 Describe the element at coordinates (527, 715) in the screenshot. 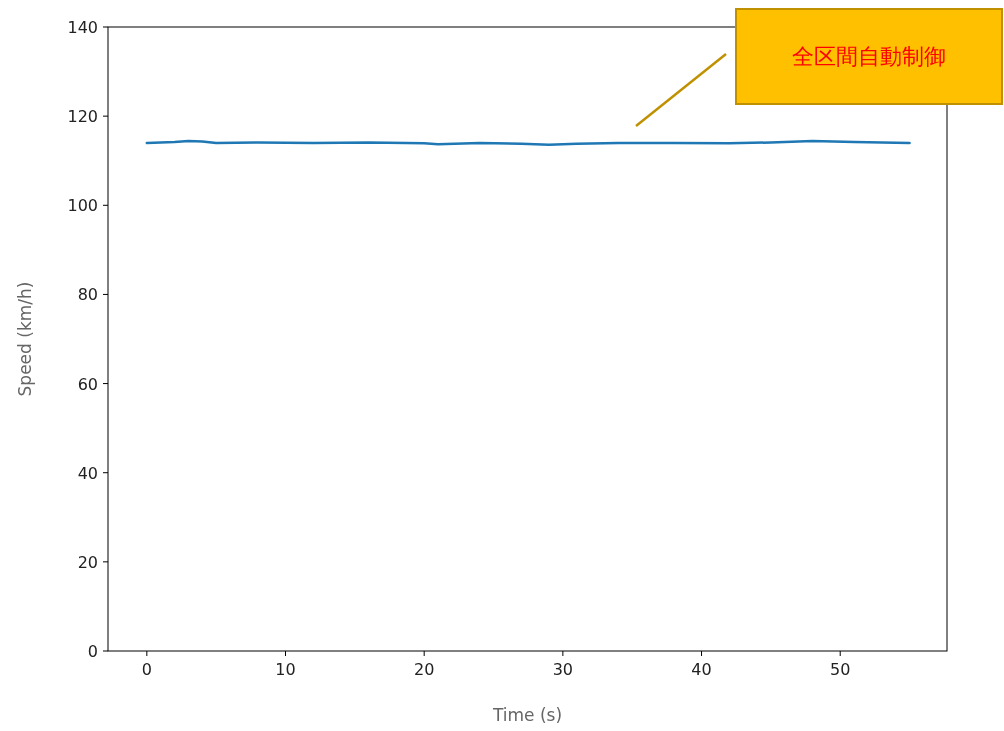

I see `x-axis-title: Time (s)` at that location.